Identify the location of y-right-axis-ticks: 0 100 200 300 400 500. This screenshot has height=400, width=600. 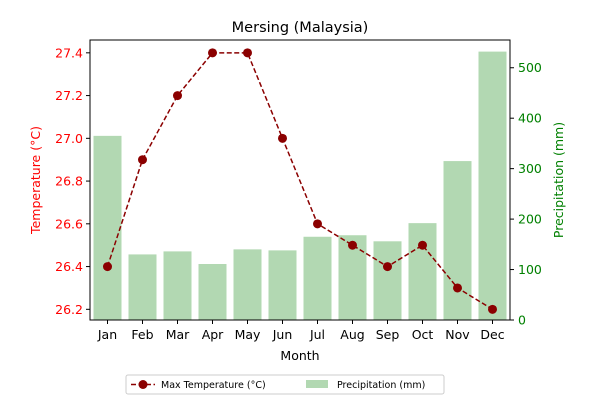
(526, 194).